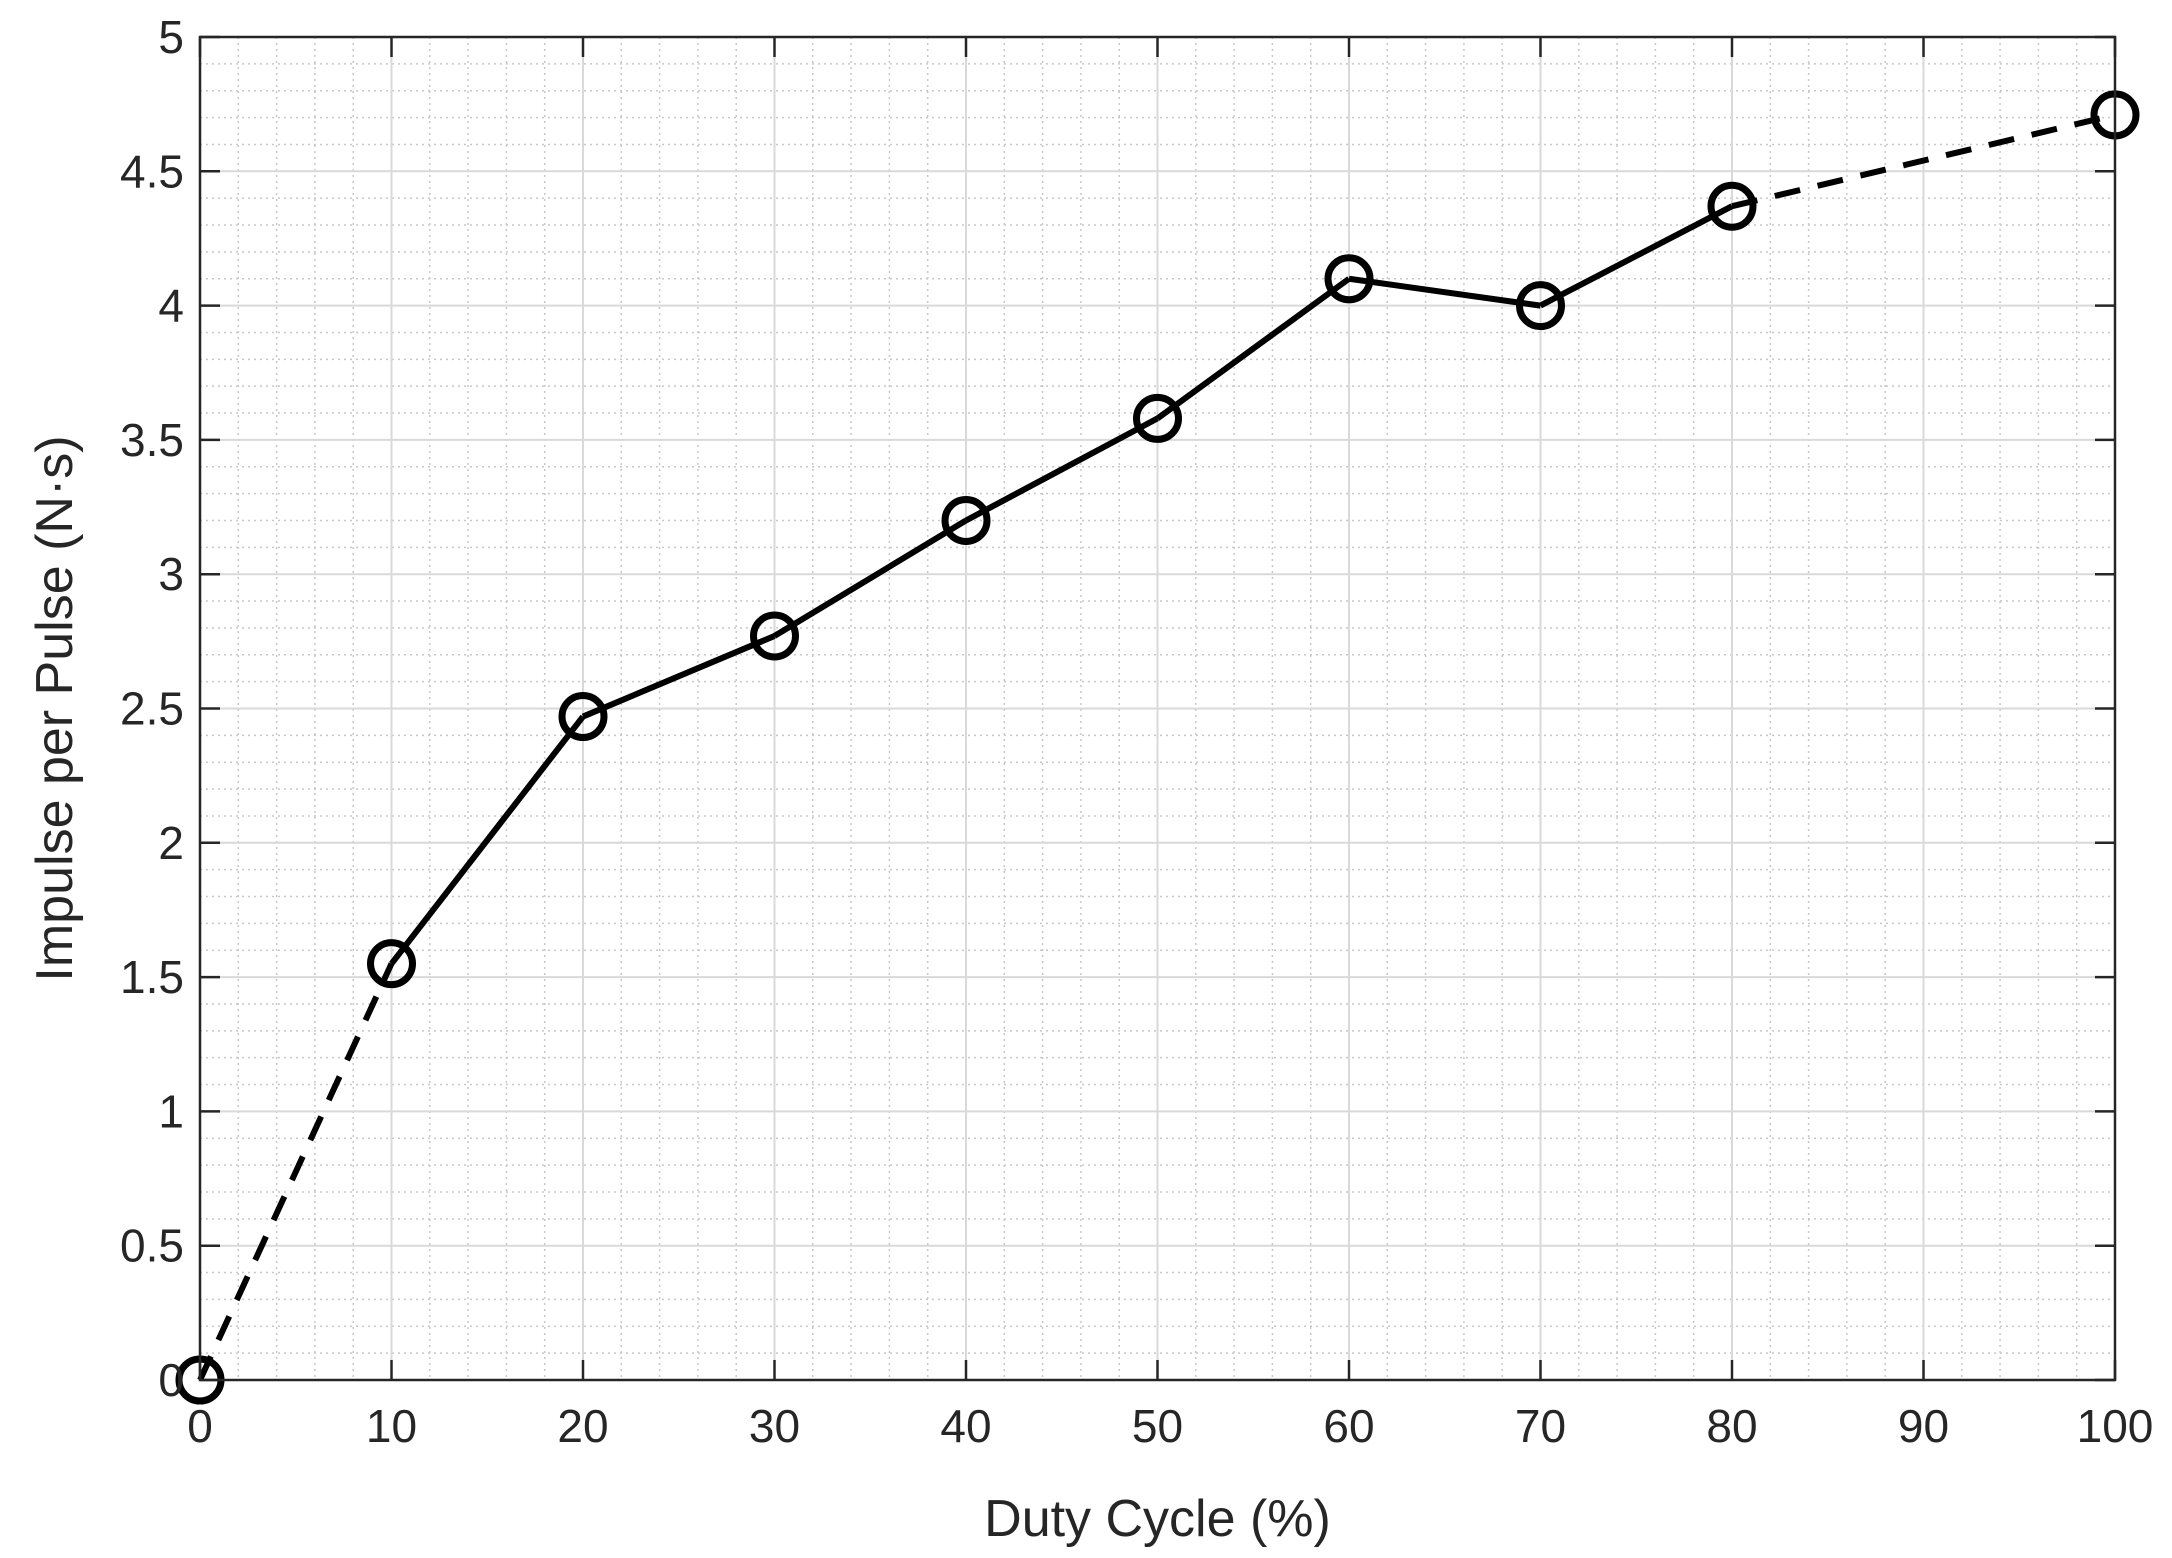  I want to click on x-tick-label: 60, so click(1348, 1426).